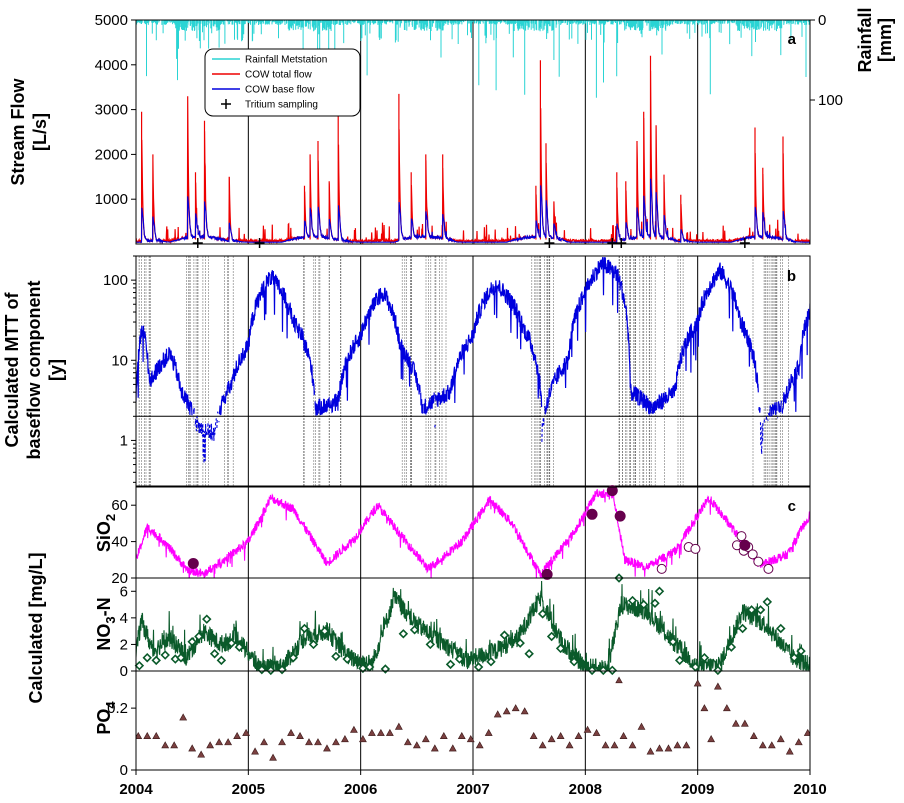 The image size is (904, 803). I want to click on y2-tick-label-a: 0, so click(822, 20).